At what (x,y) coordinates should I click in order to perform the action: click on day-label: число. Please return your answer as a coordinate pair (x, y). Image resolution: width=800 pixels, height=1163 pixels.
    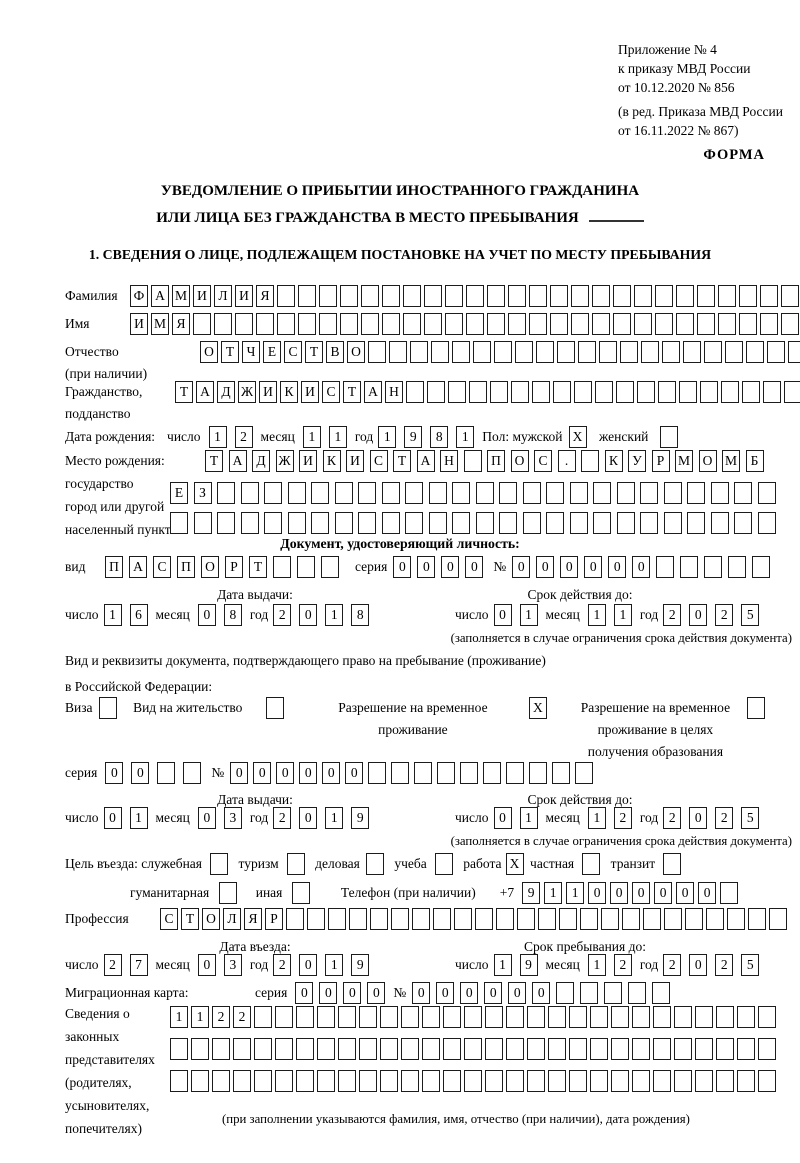
    Looking at the image, I should click on (472, 614).